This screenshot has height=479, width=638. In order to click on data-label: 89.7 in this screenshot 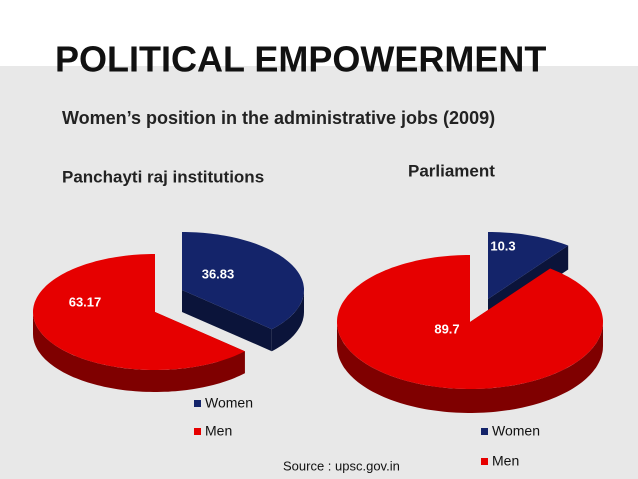, I will do `click(446, 328)`.